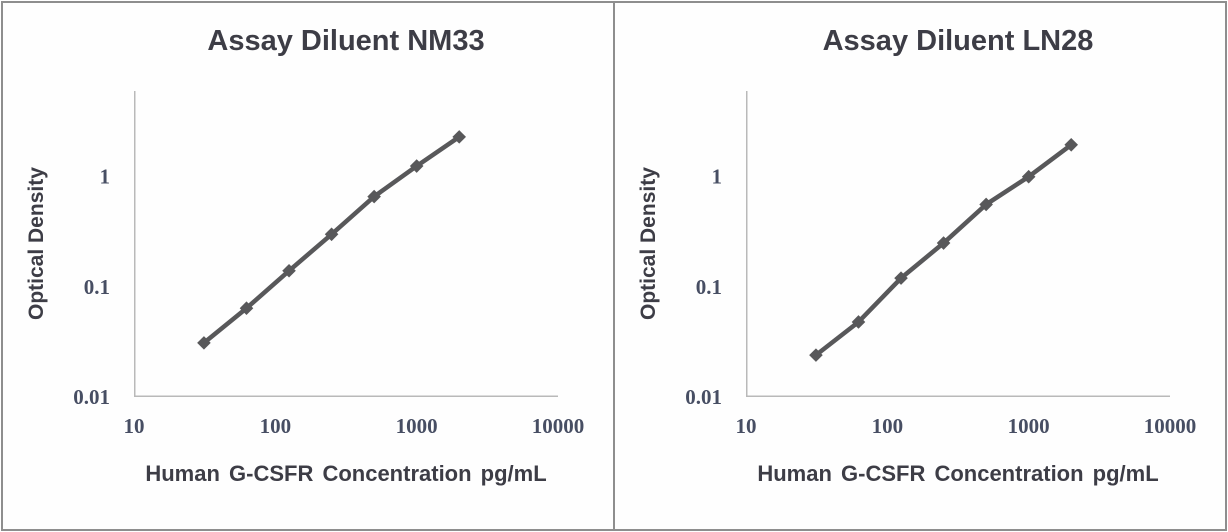 The image size is (1228, 532). I want to click on chart-title: Assay Diluent LN28, so click(958, 41).